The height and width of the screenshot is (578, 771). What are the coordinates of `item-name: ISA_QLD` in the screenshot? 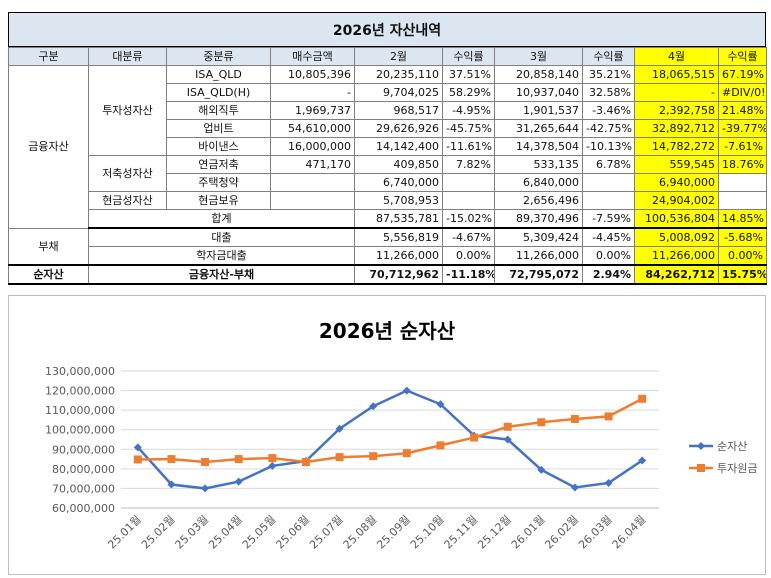 It's located at (218, 74).